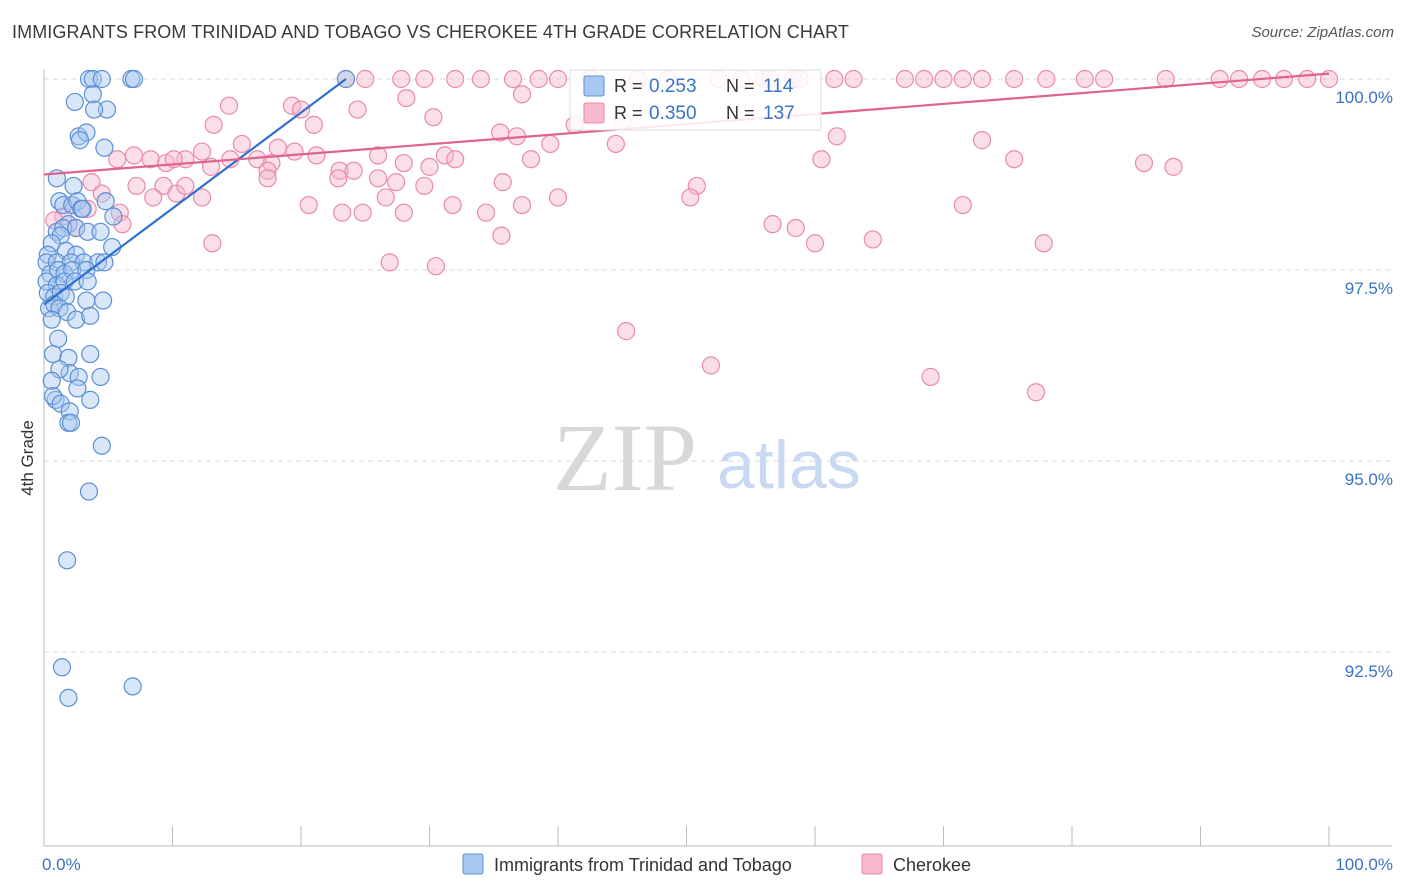 The height and width of the screenshot is (892, 1406). What do you see at coordinates (789, 465) in the screenshot?
I see `watermark-atlas: atlas` at bounding box center [789, 465].